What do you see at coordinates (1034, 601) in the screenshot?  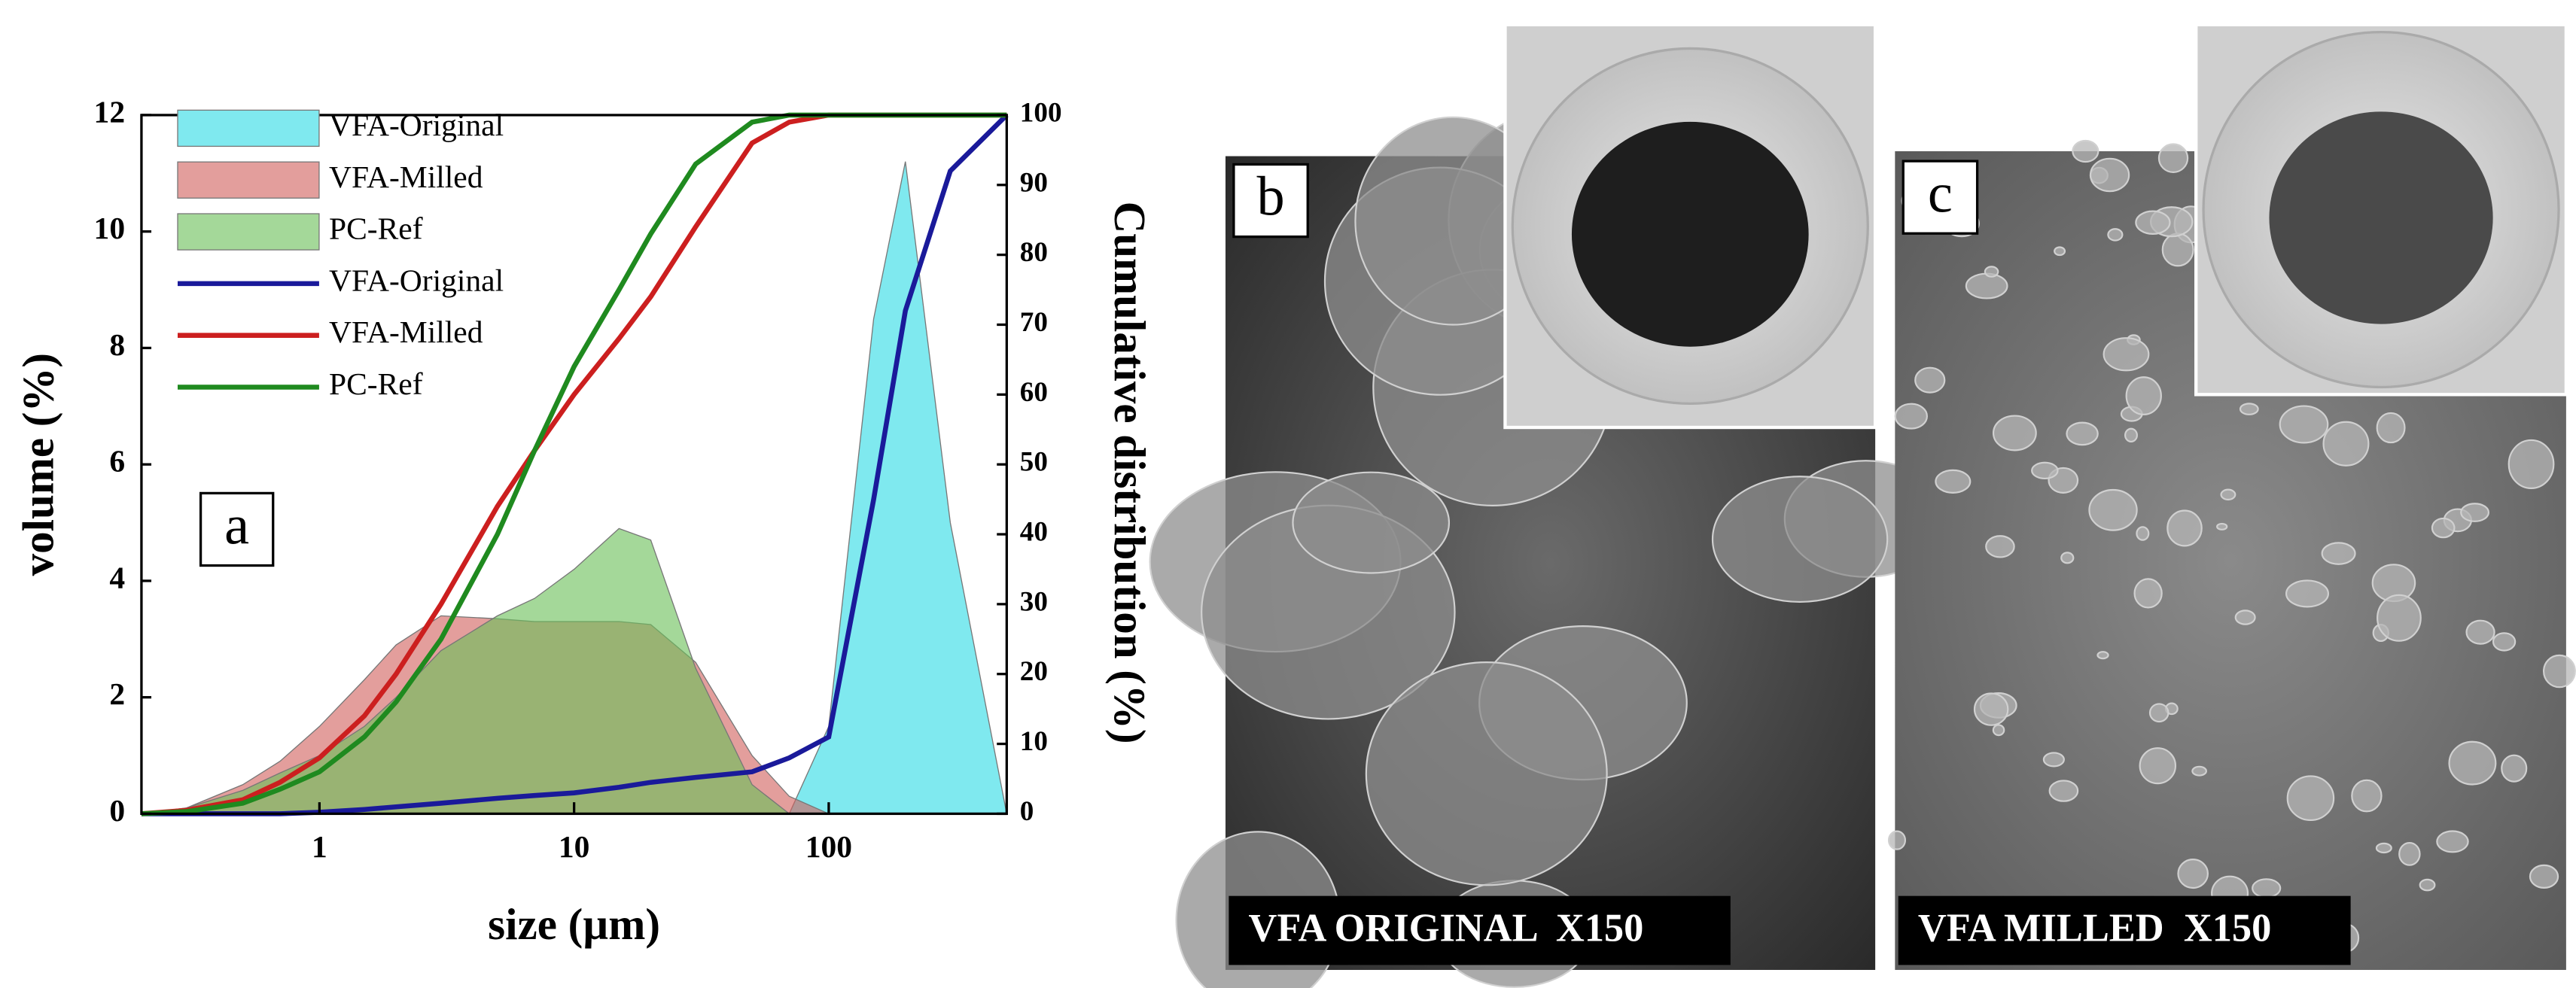 I see `y2-tick-label: 30` at bounding box center [1034, 601].